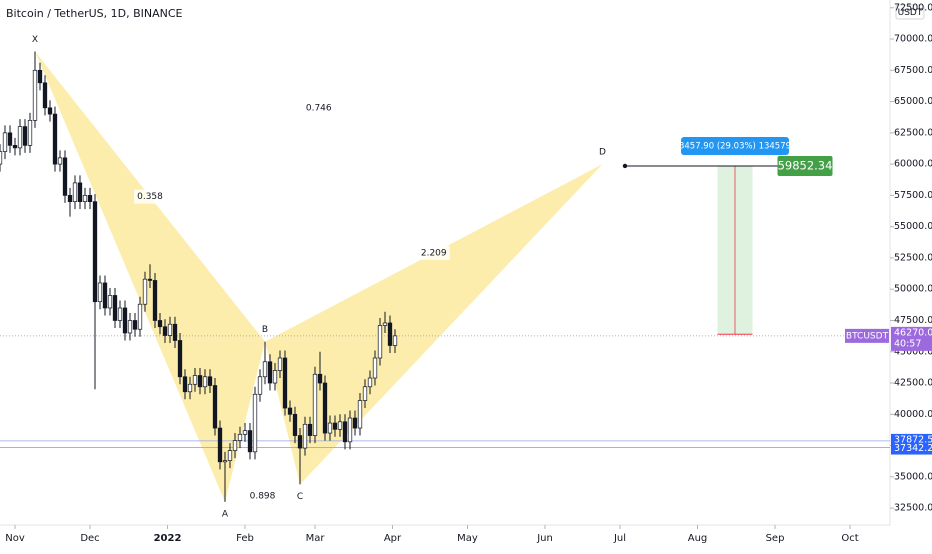  I want to click on measure-label: 13457.90 (29.03%) 1345790, so click(735, 146).